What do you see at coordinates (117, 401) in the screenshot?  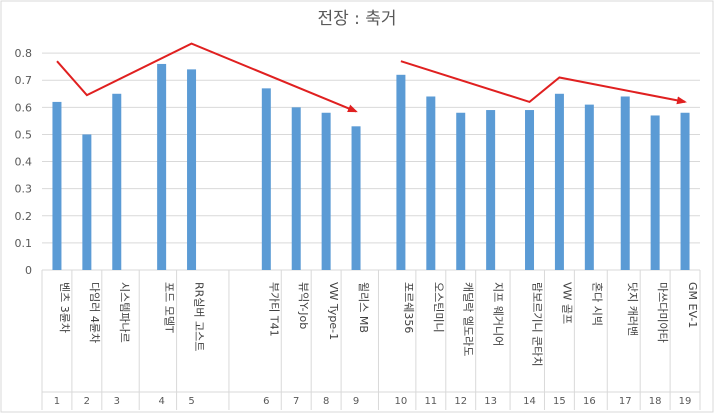 I see `x-index-label: 3` at bounding box center [117, 401].